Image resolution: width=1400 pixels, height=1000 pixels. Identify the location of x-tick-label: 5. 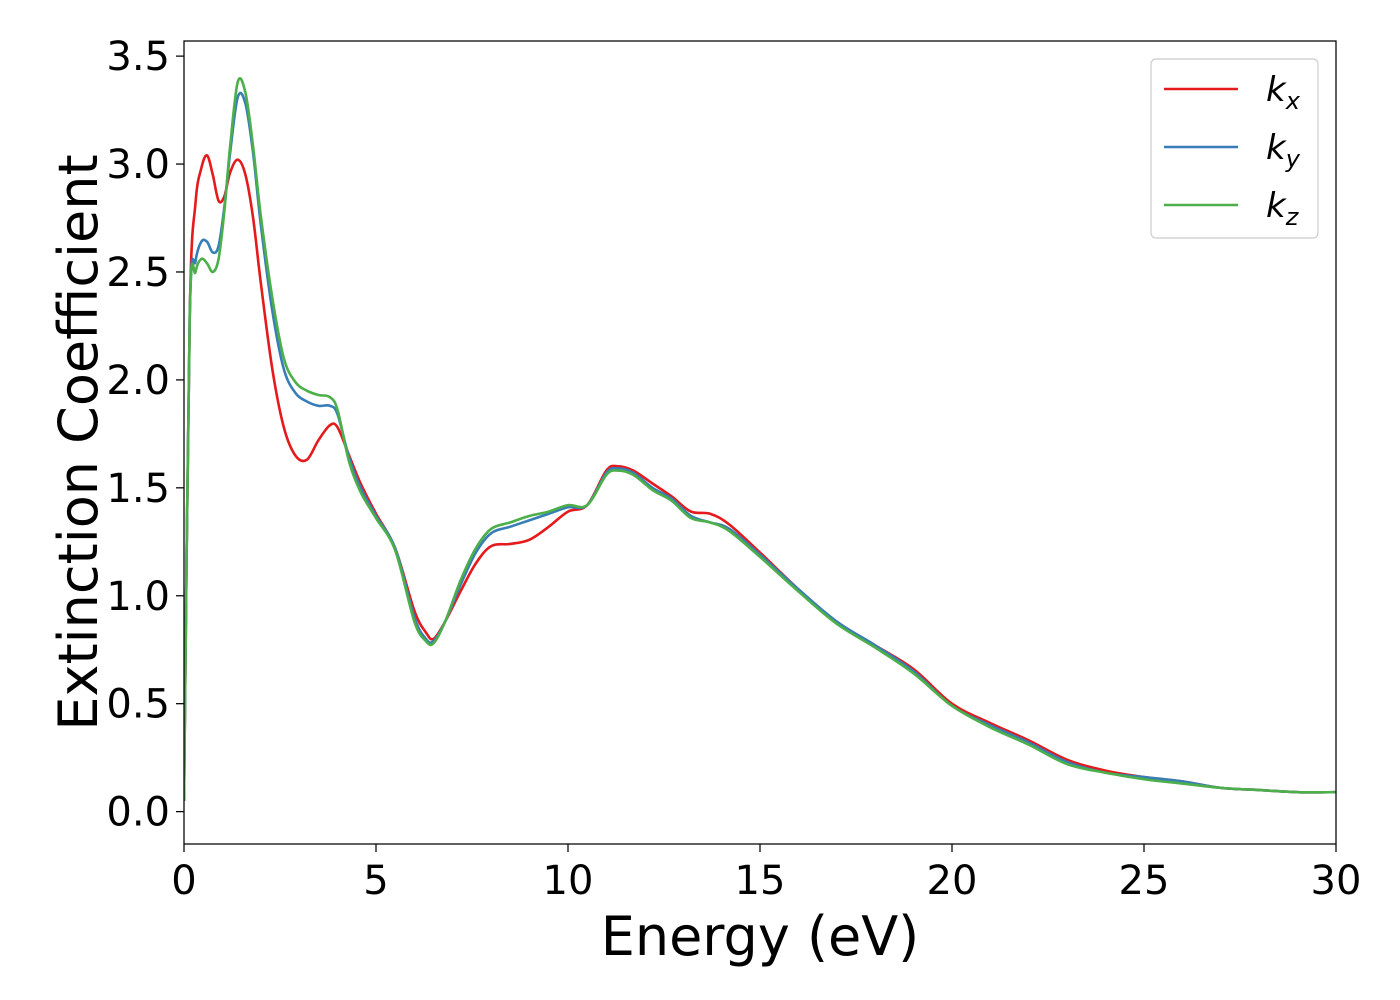
(375, 881).